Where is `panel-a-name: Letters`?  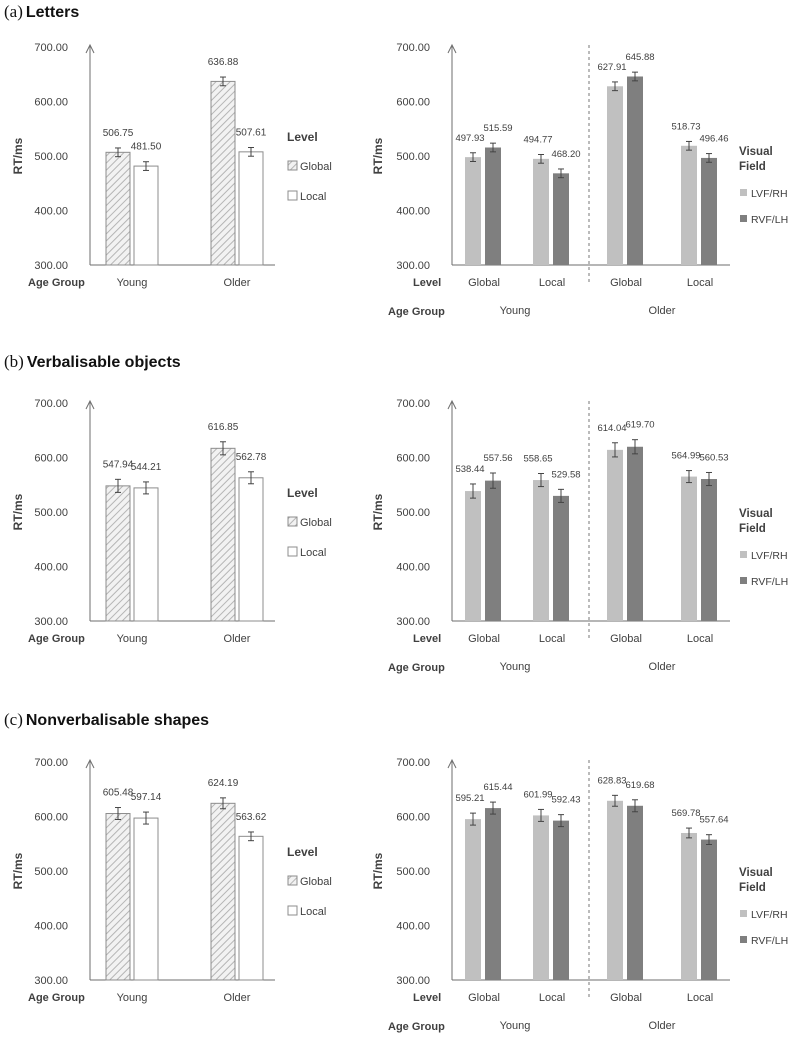
panel-a-name: Letters is located at coordinates (52, 12).